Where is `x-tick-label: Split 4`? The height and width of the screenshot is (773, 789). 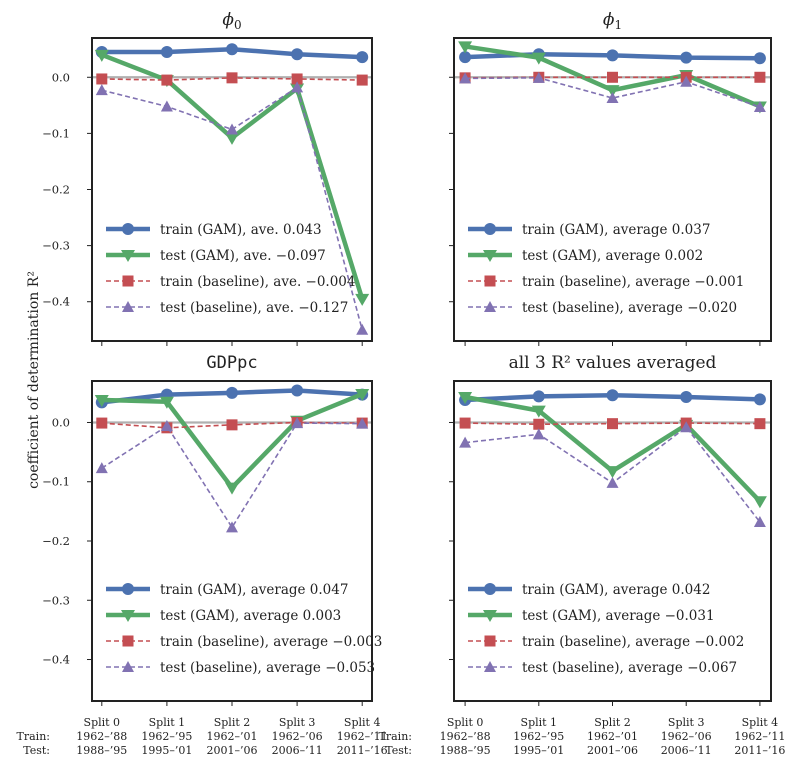 x-tick-label: Split 4 is located at coordinates (362, 722).